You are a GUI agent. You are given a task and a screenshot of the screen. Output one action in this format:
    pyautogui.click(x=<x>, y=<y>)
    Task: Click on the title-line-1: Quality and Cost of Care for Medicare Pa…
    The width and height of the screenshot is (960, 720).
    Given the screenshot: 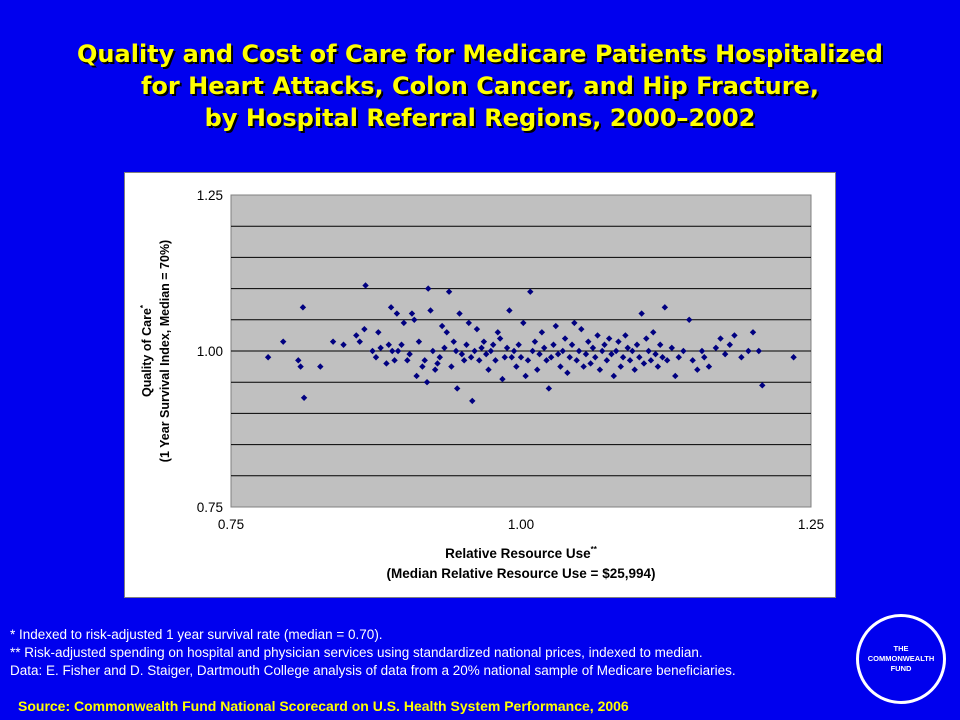 What is the action you would take?
    pyautogui.click(x=480, y=54)
    